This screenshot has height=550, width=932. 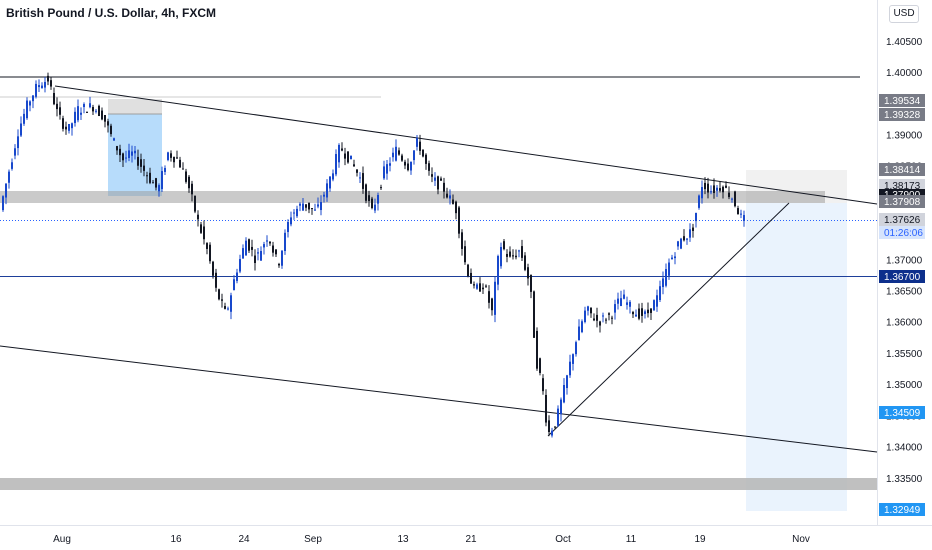 I want to click on support-zone-band, so click(x=438, y=484).